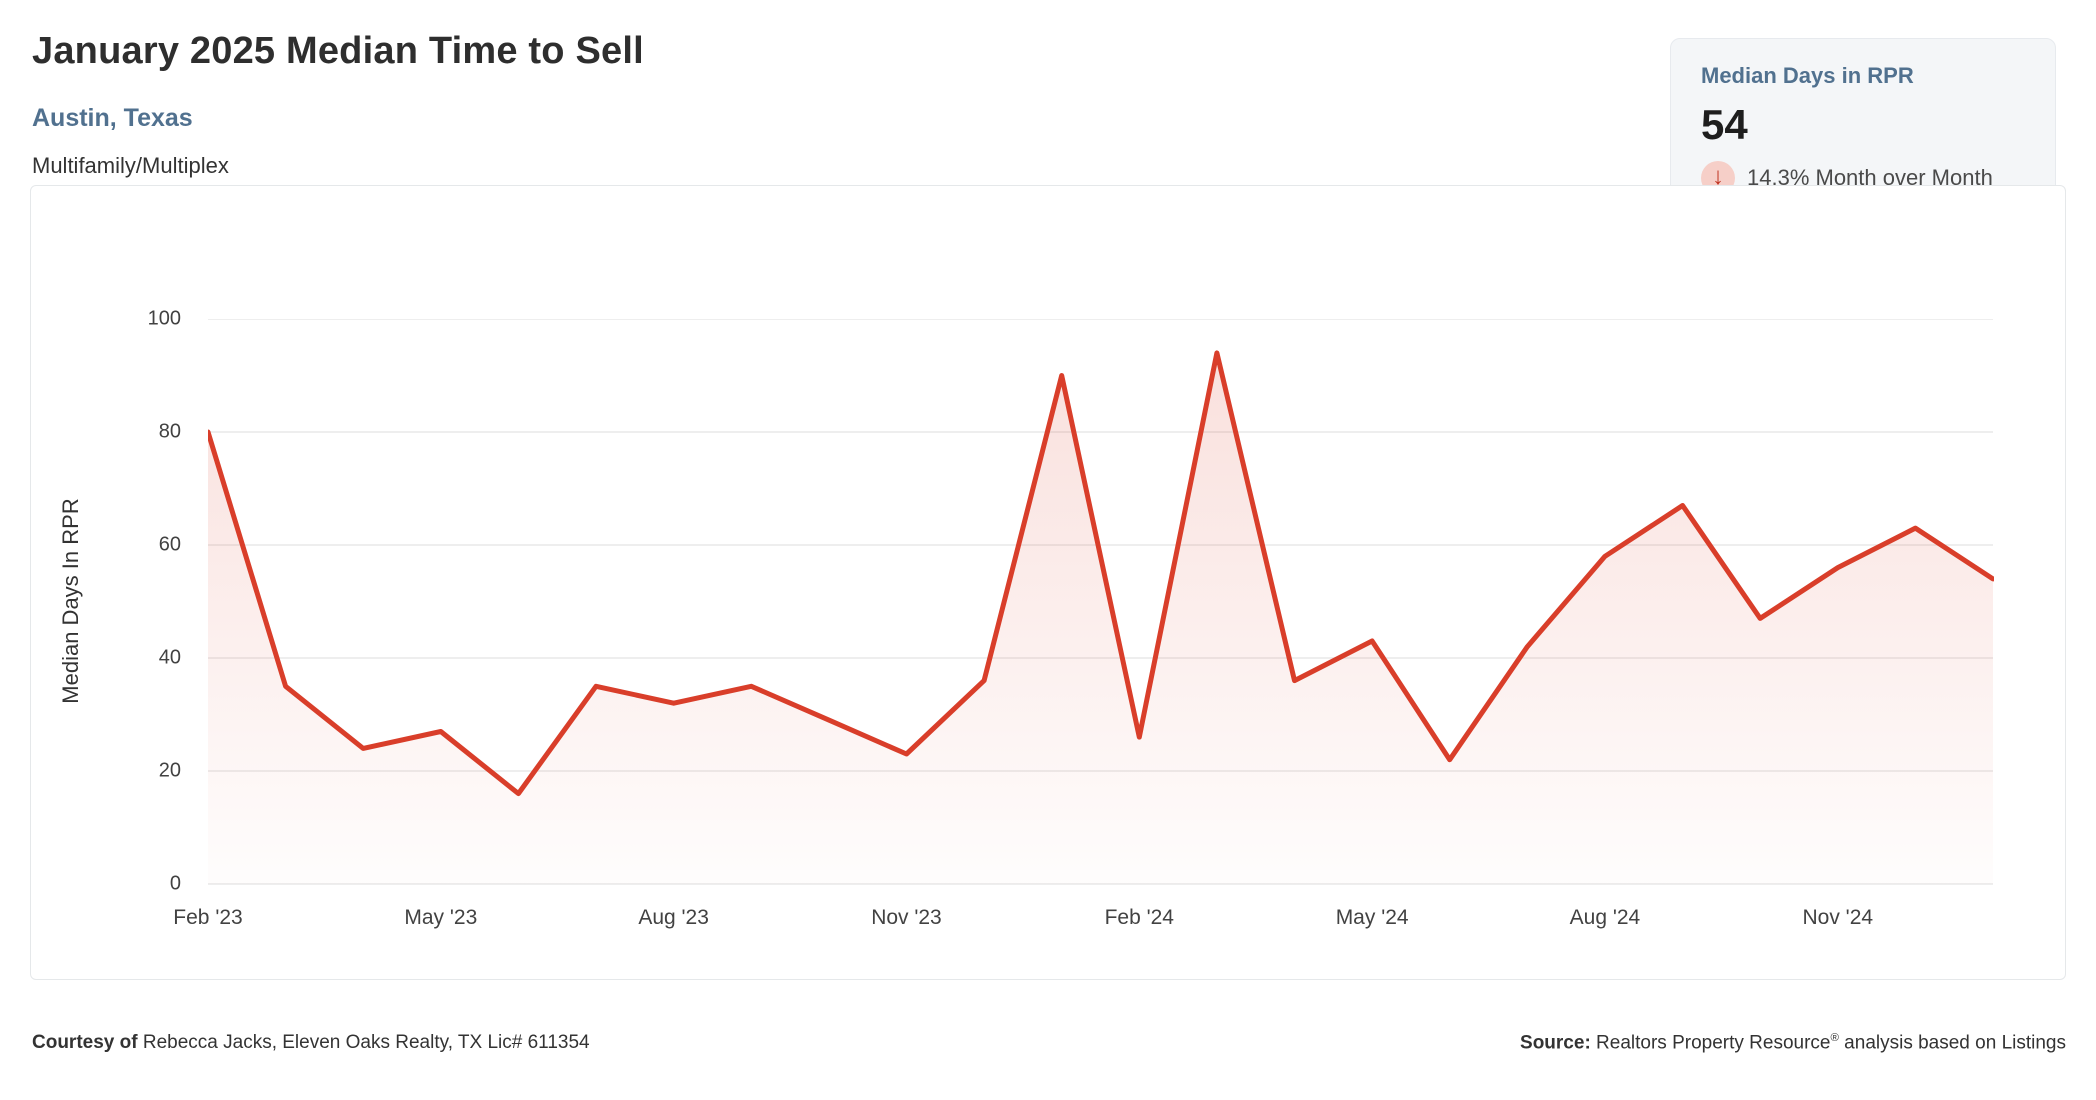  Describe the element at coordinates (1139, 917) in the screenshot. I see `x-tick-label-feb-24: Feb '24` at that location.